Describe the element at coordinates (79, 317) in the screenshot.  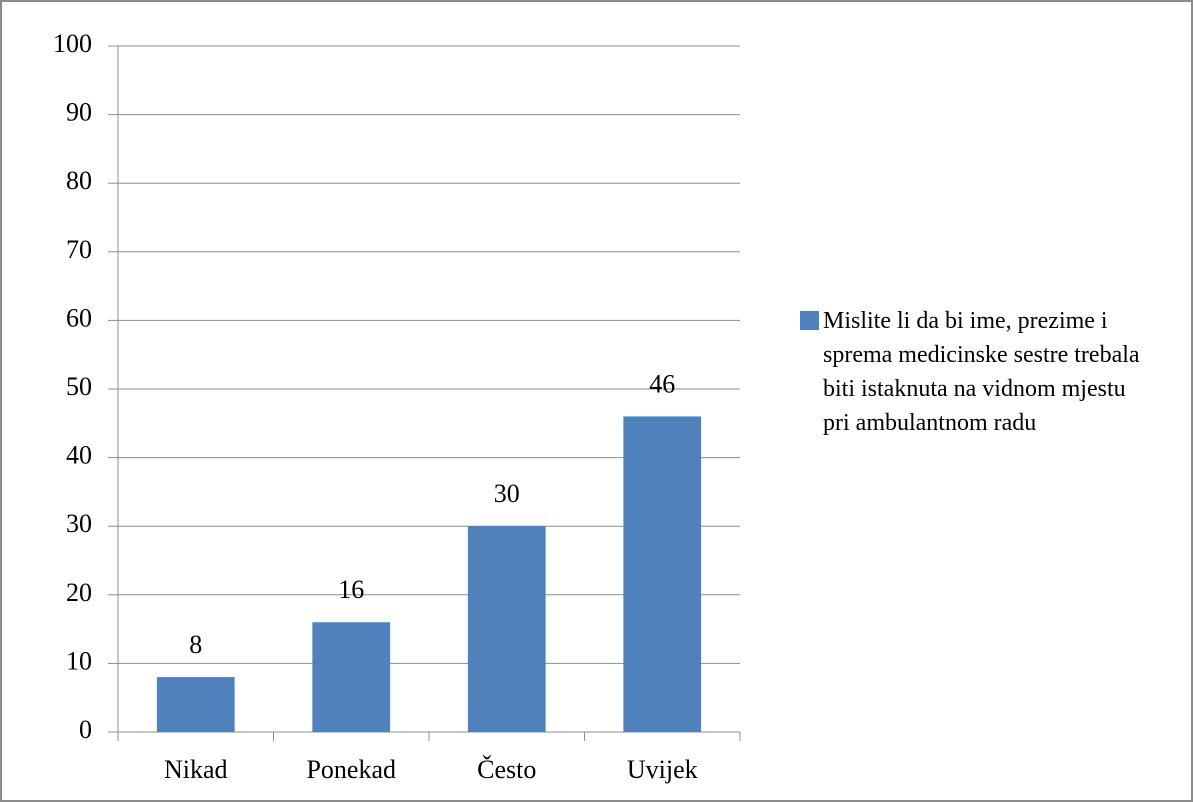
I see `y-tick-label: 60` at that location.